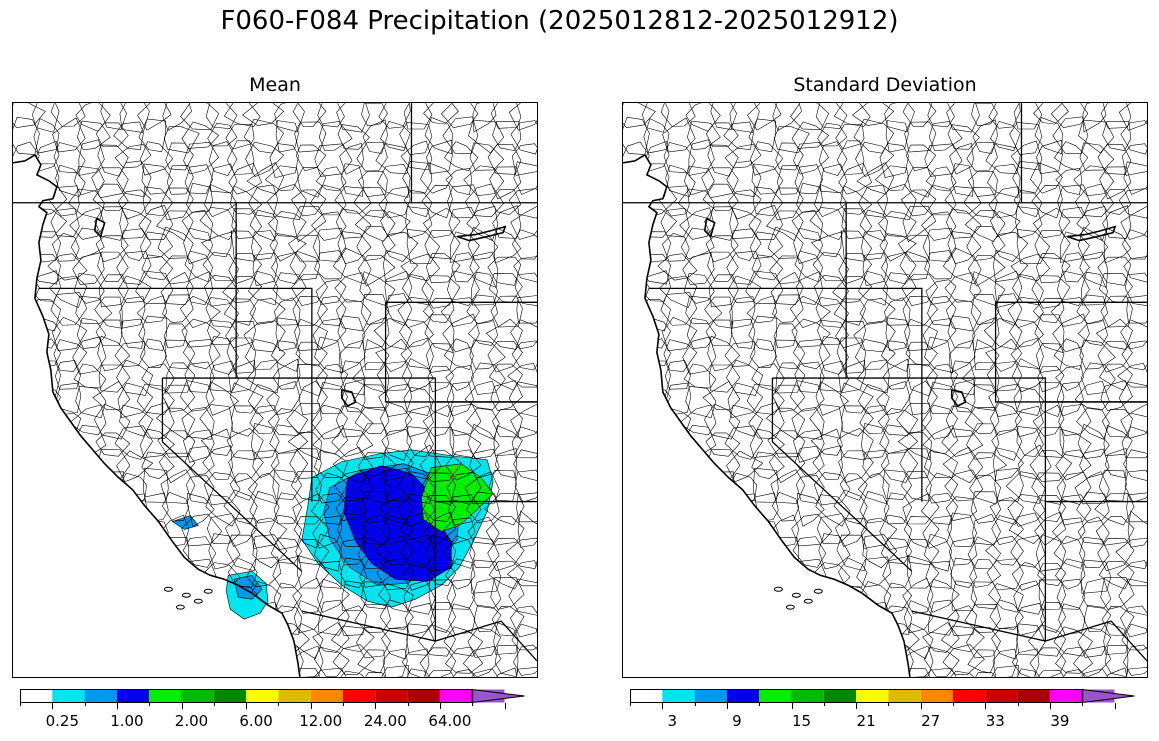  What do you see at coordinates (1108, 696) in the screenshot?
I see `colorbar-extension` at bounding box center [1108, 696].